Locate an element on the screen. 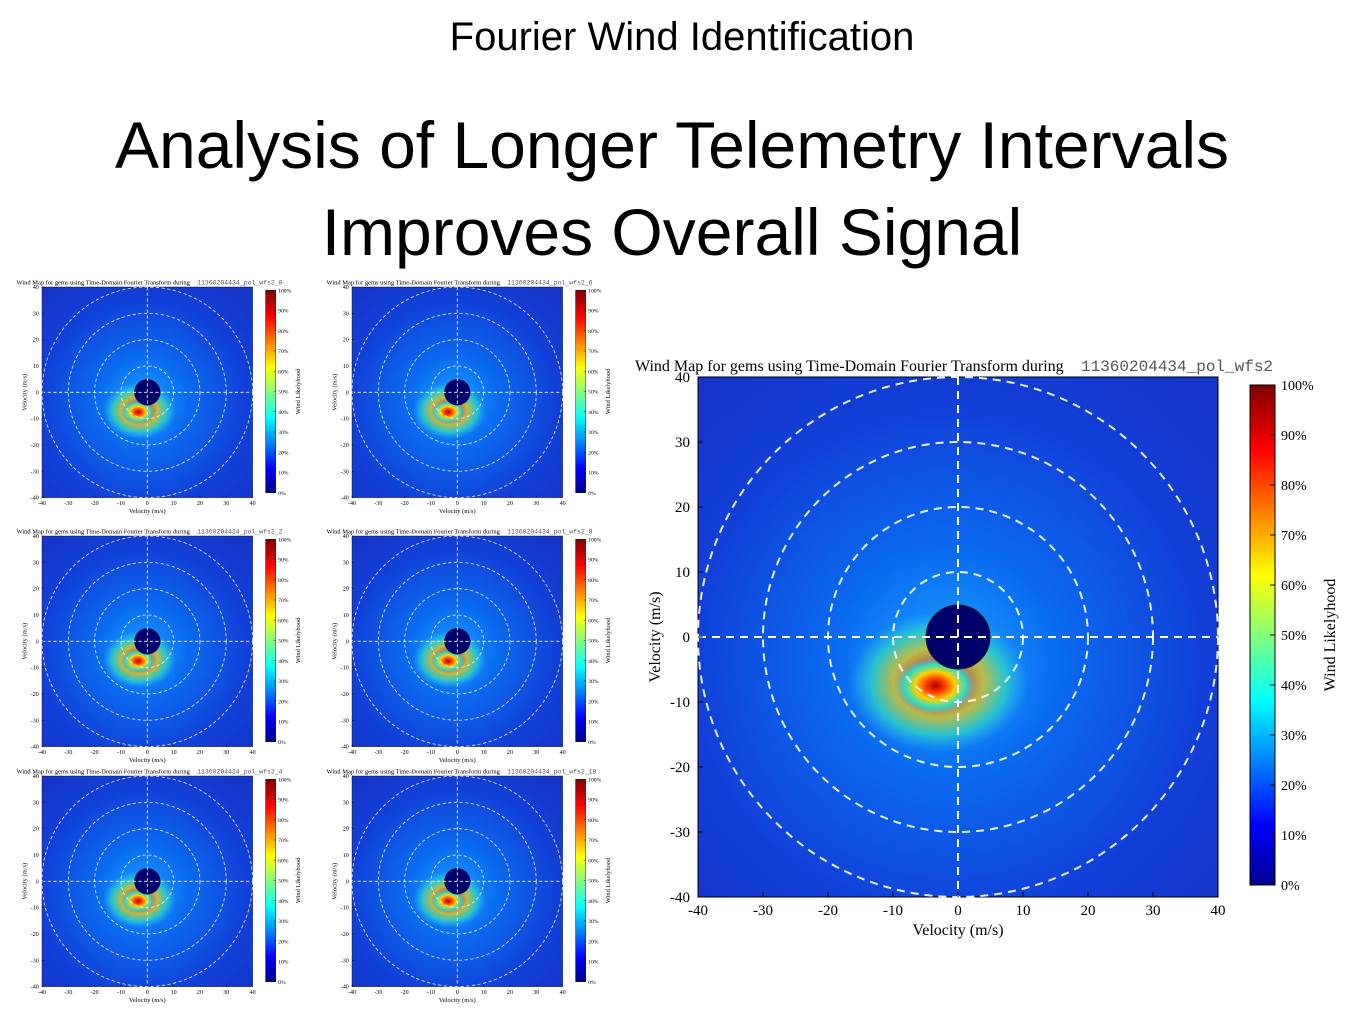  run-id: 11360204434_pol_wfs2_10 is located at coordinates (551, 772).